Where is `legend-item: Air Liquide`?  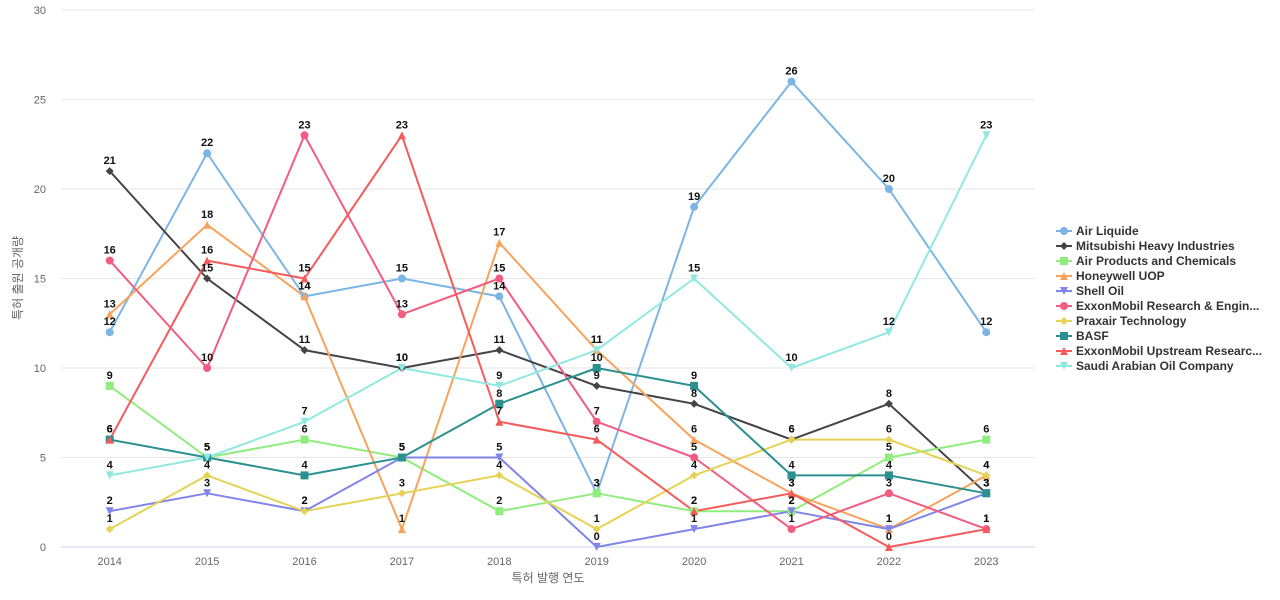
legend-item: Air Liquide is located at coordinates (1097, 231).